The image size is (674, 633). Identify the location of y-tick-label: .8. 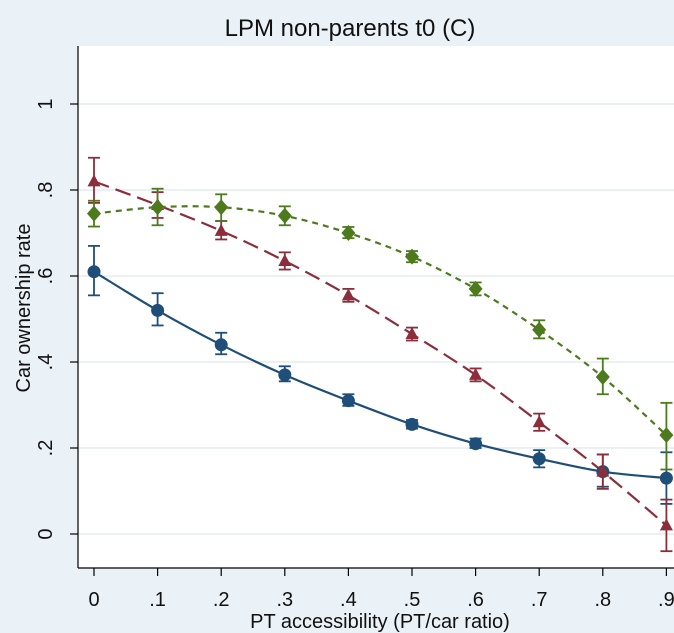
(46, 190).